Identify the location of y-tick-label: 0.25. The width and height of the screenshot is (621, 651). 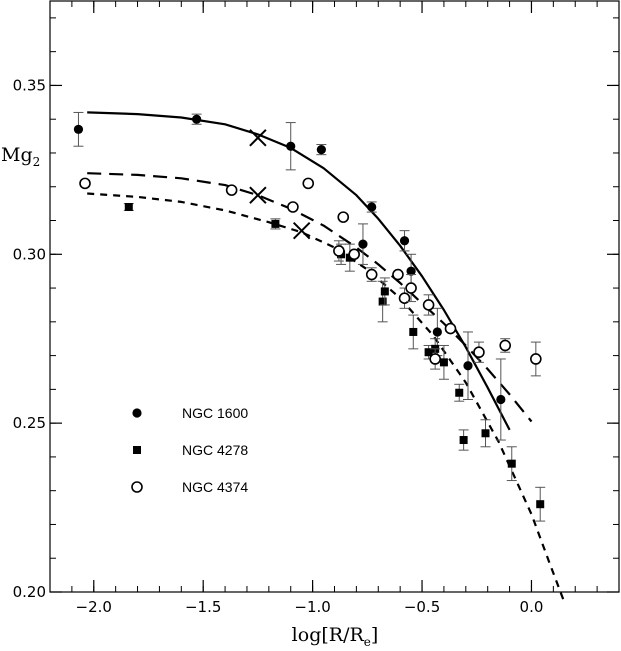
(29, 423).